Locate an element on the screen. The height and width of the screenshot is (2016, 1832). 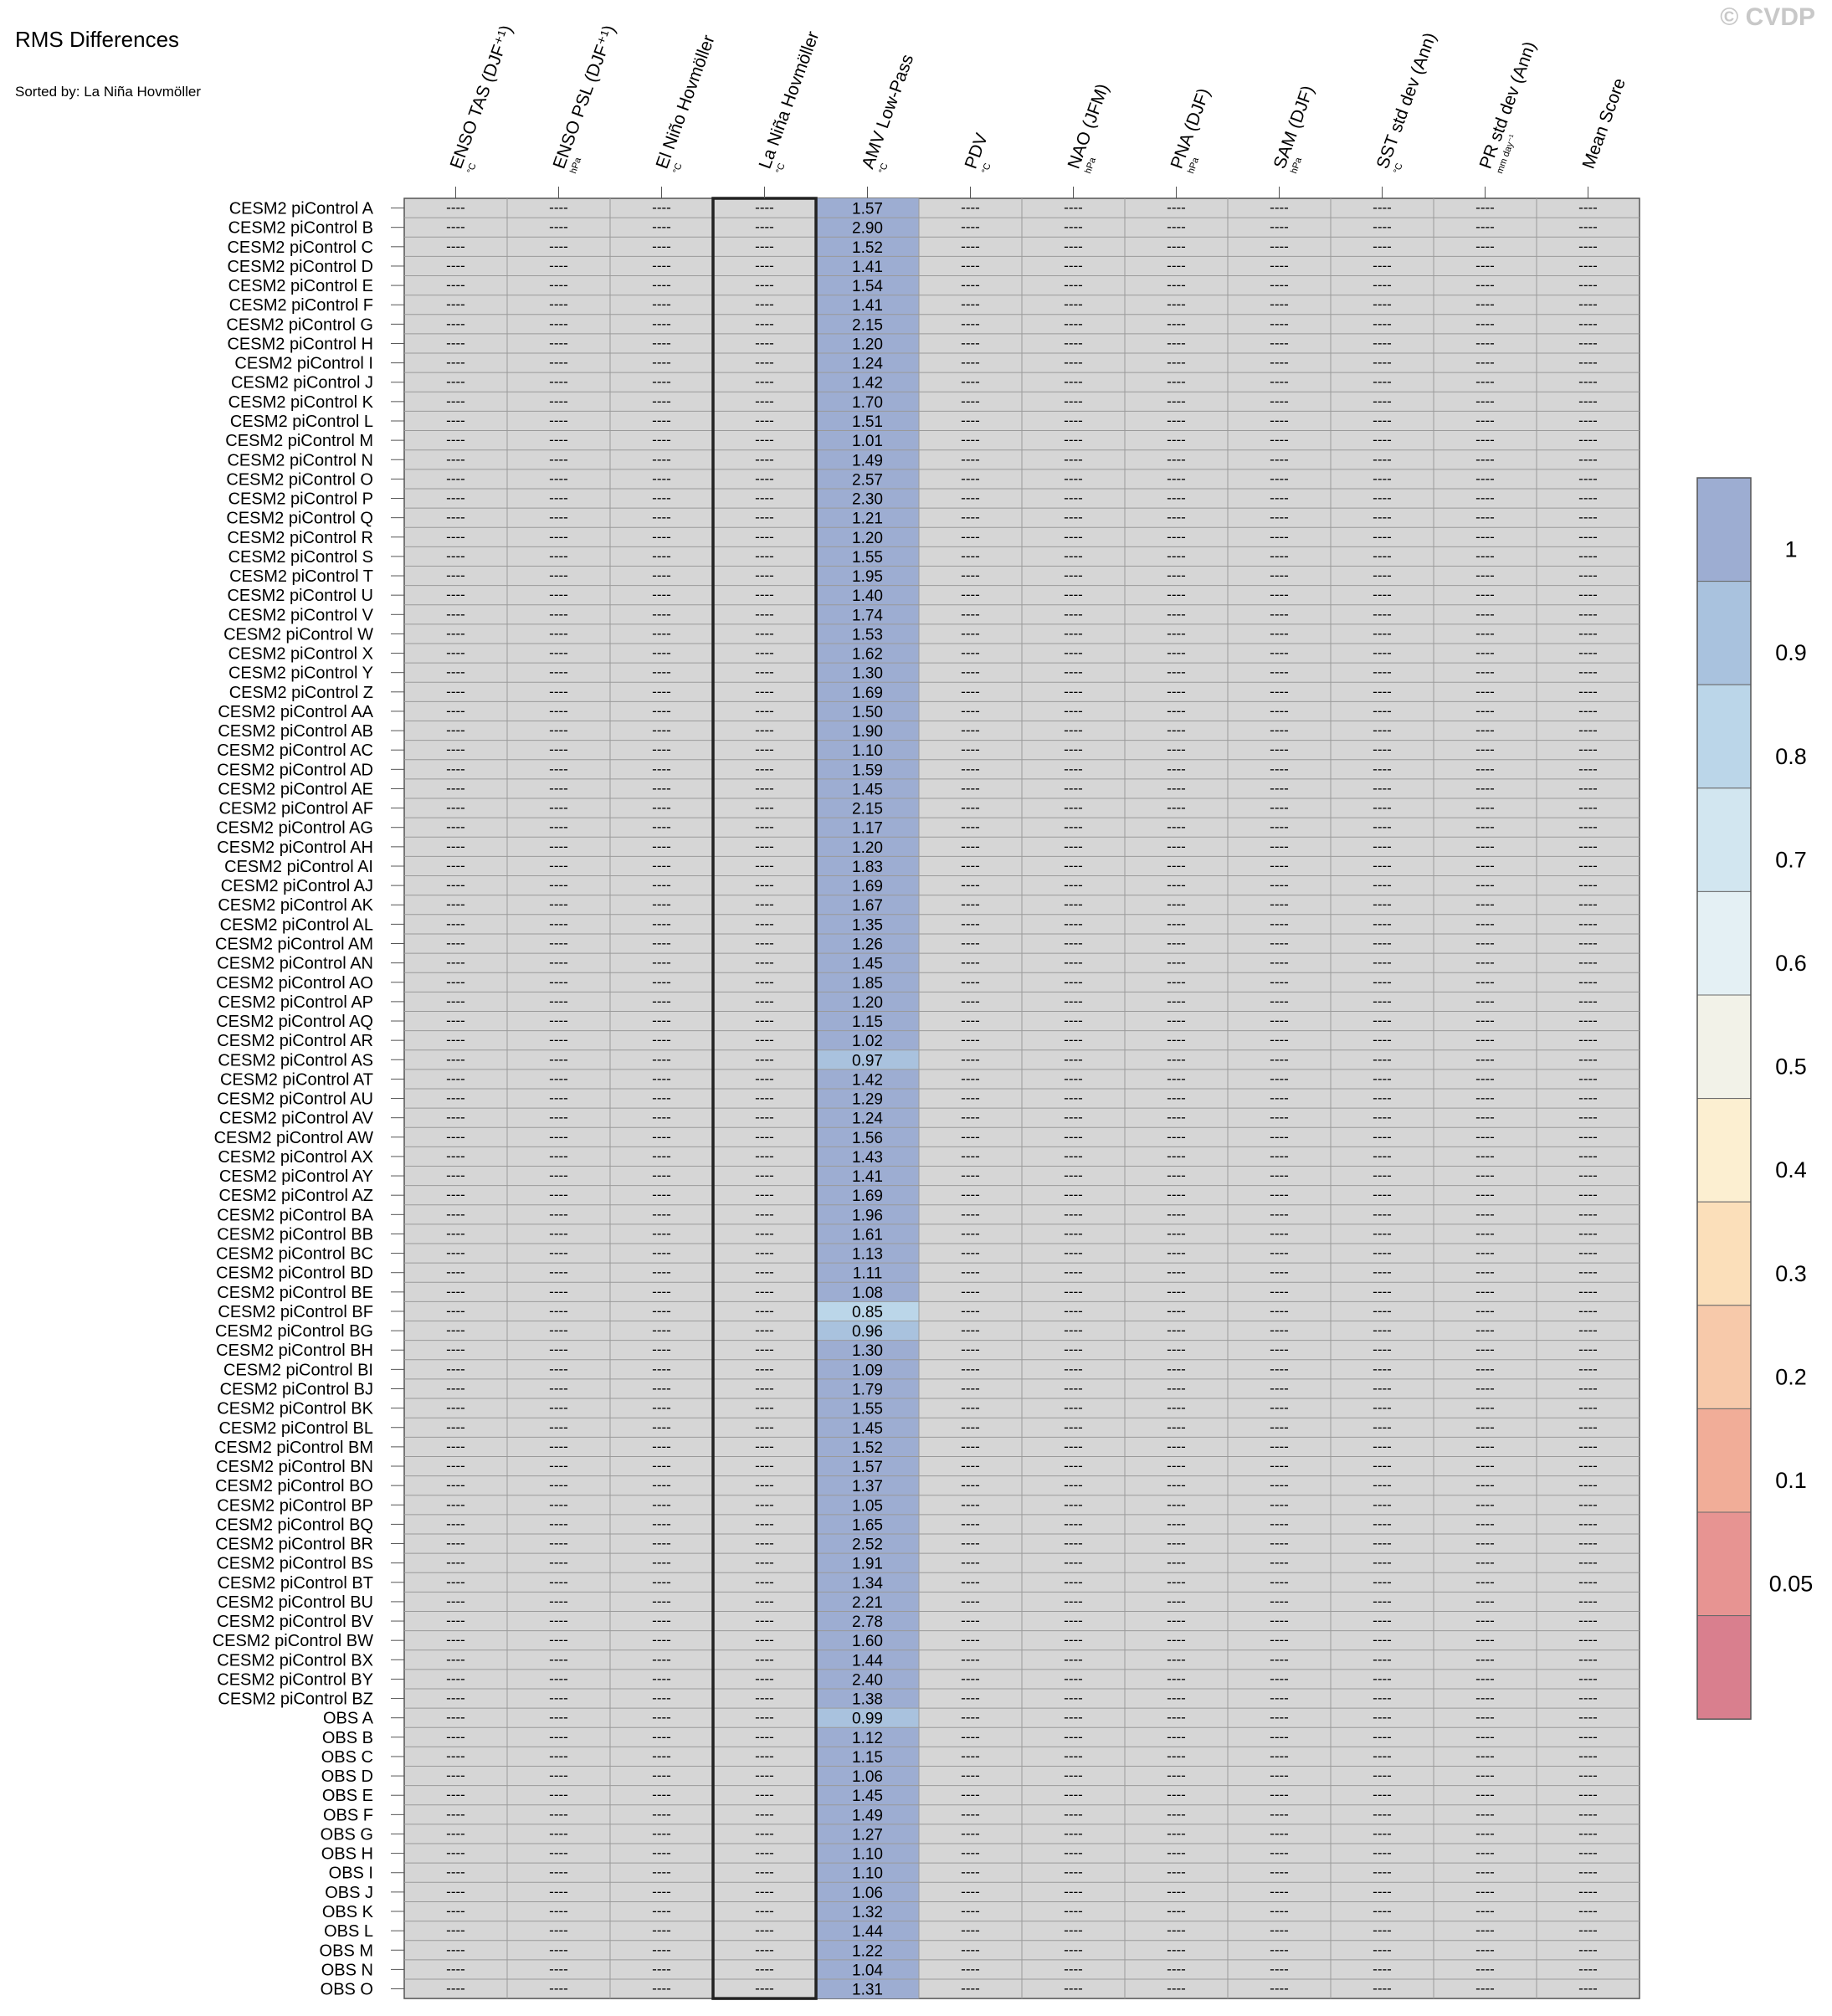
row-label: CESM2 piControl BH is located at coordinates (294, 1351).